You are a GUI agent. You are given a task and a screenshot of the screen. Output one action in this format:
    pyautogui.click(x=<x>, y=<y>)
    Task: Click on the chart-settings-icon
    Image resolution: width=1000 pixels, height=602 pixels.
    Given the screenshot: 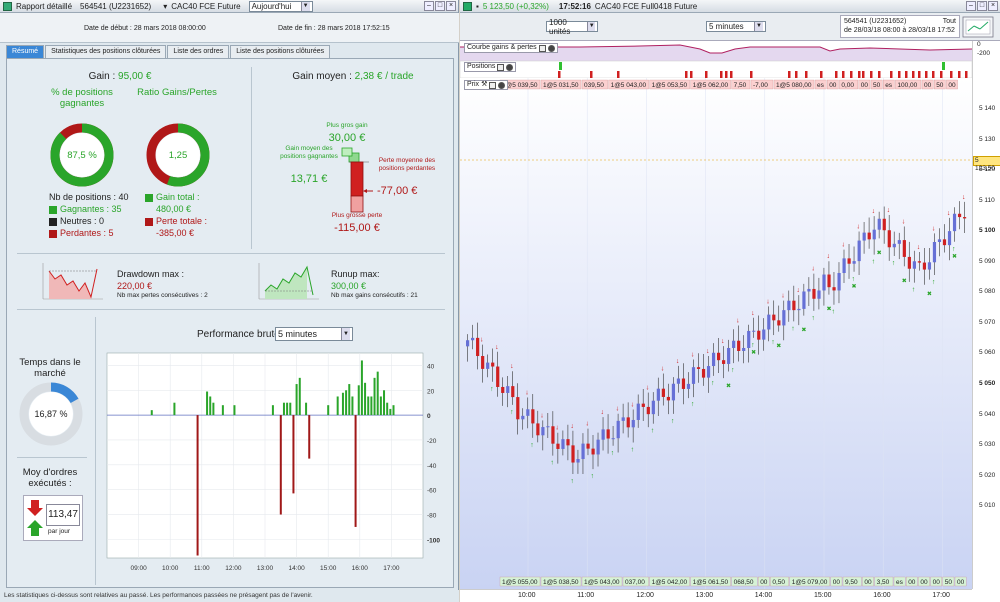 What is the action you would take?
    pyautogui.click(x=978, y=27)
    